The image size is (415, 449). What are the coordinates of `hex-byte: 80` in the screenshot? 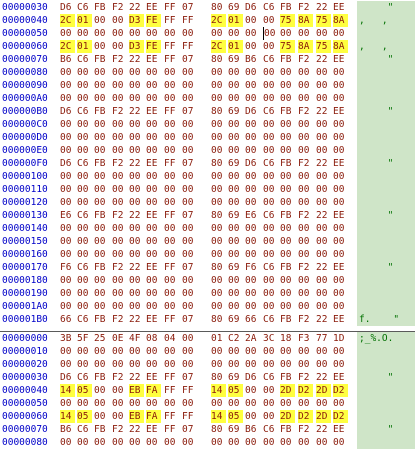 It's located at (217, 7).